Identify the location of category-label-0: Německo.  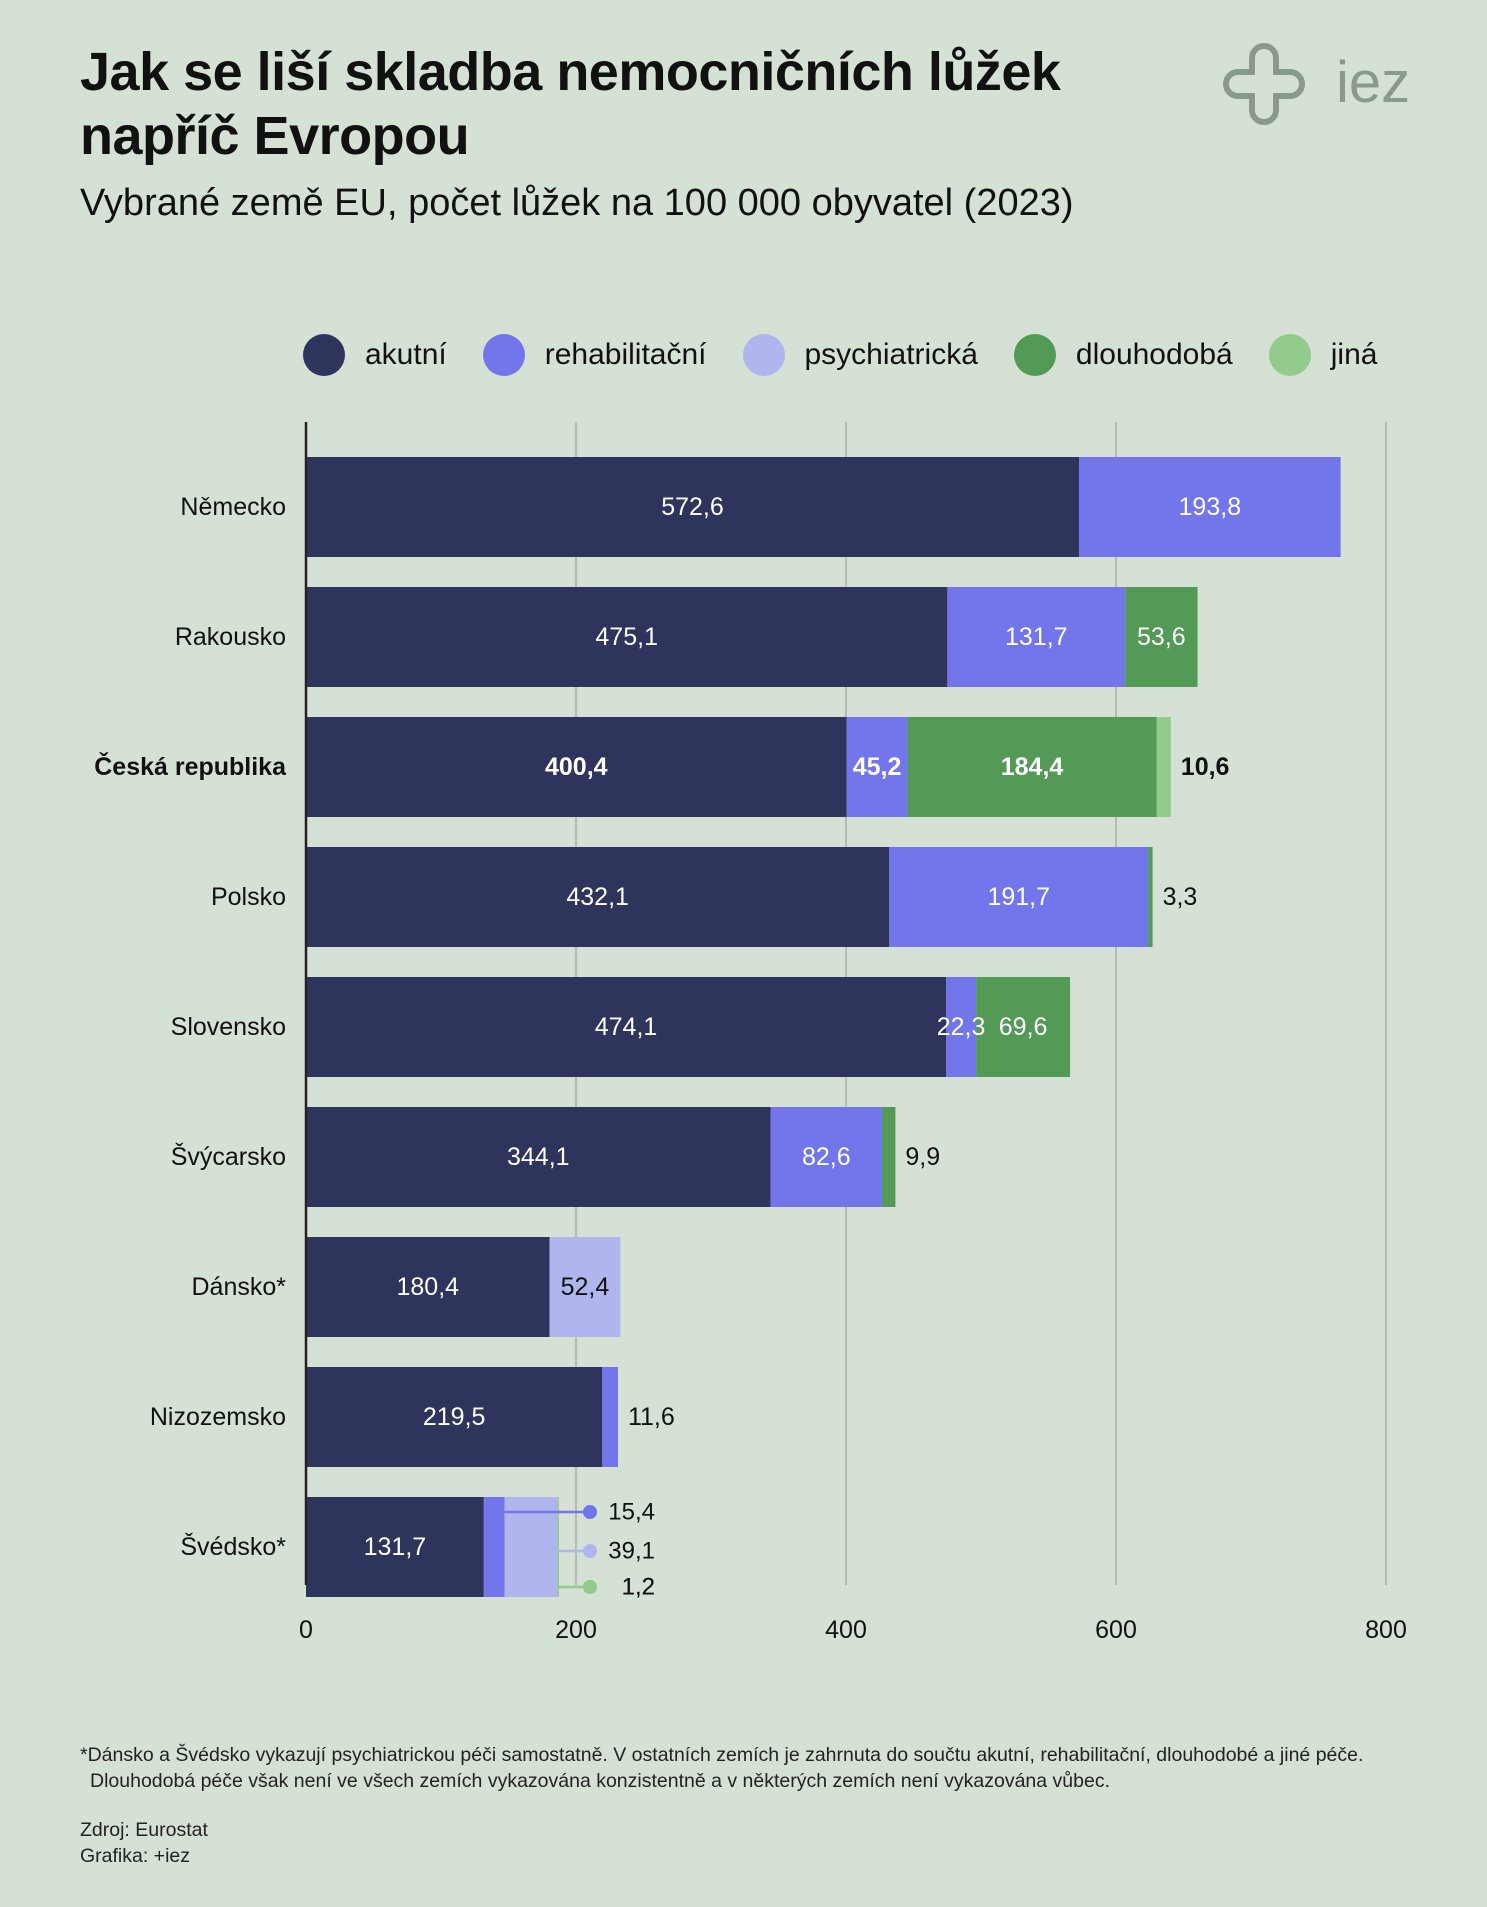
(233, 507).